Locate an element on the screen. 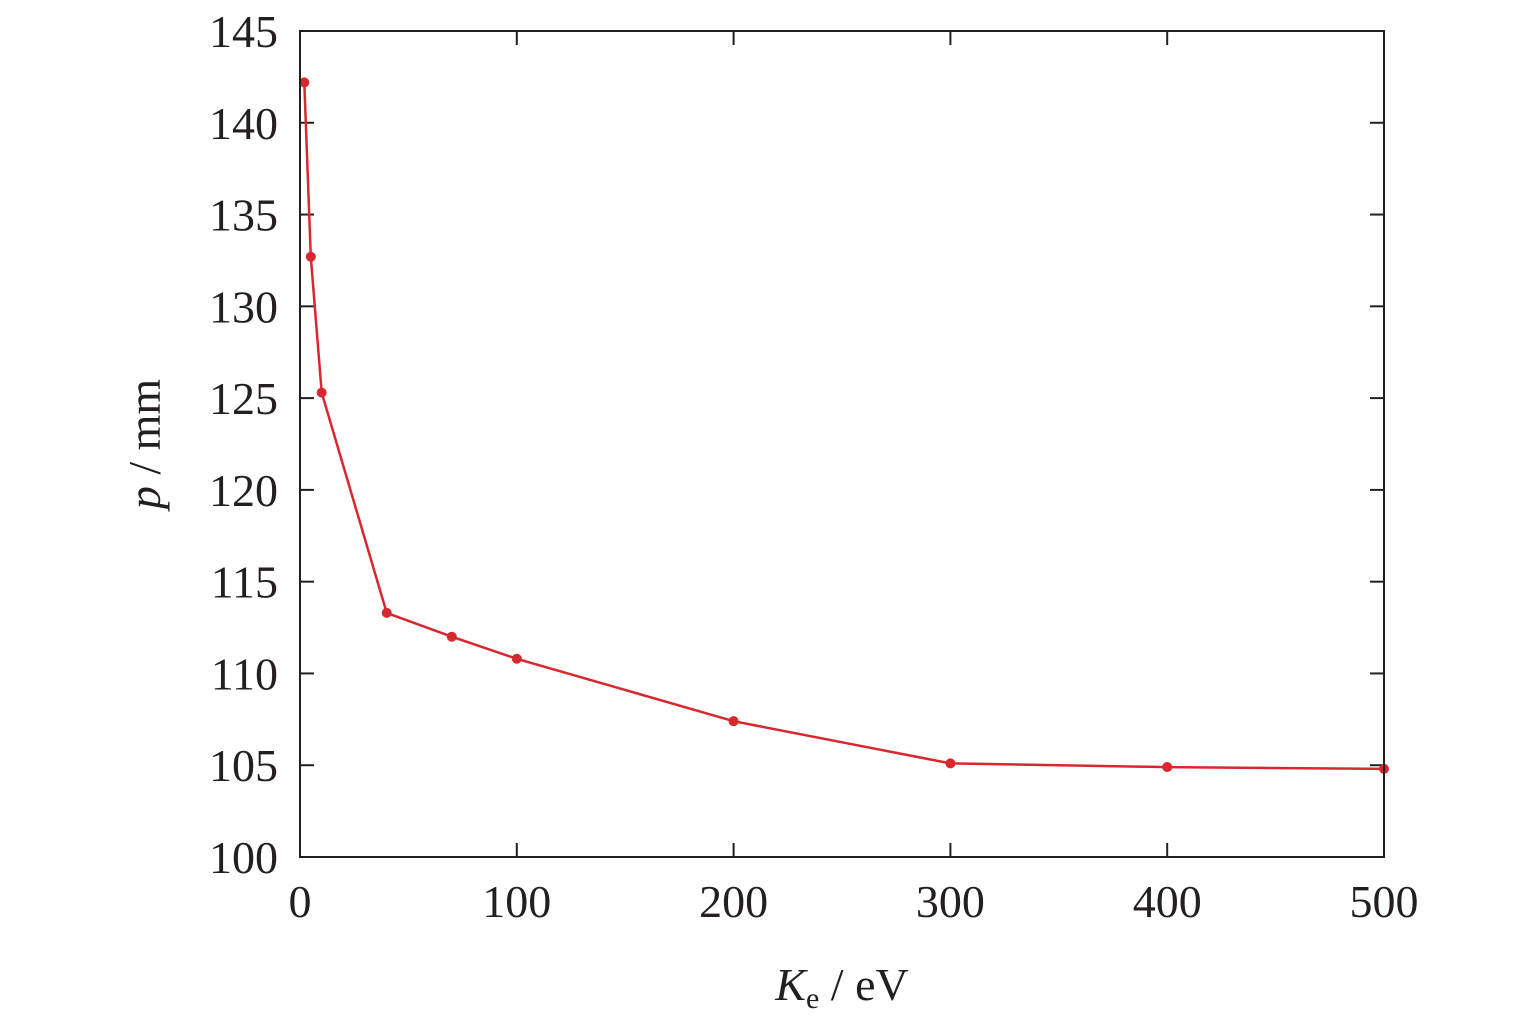 The width and height of the screenshot is (1535, 1023). y-tick-label: 100 is located at coordinates (243, 857).